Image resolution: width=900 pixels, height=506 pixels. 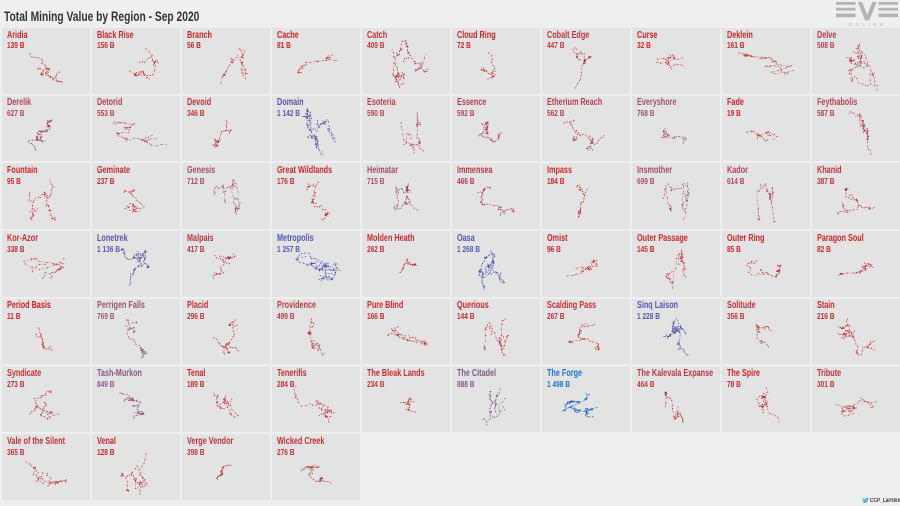 What do you see at coordinates (867, 24) in the screenshot?
I see `svg-text: ONLINE` at bounding box center [867, 24].